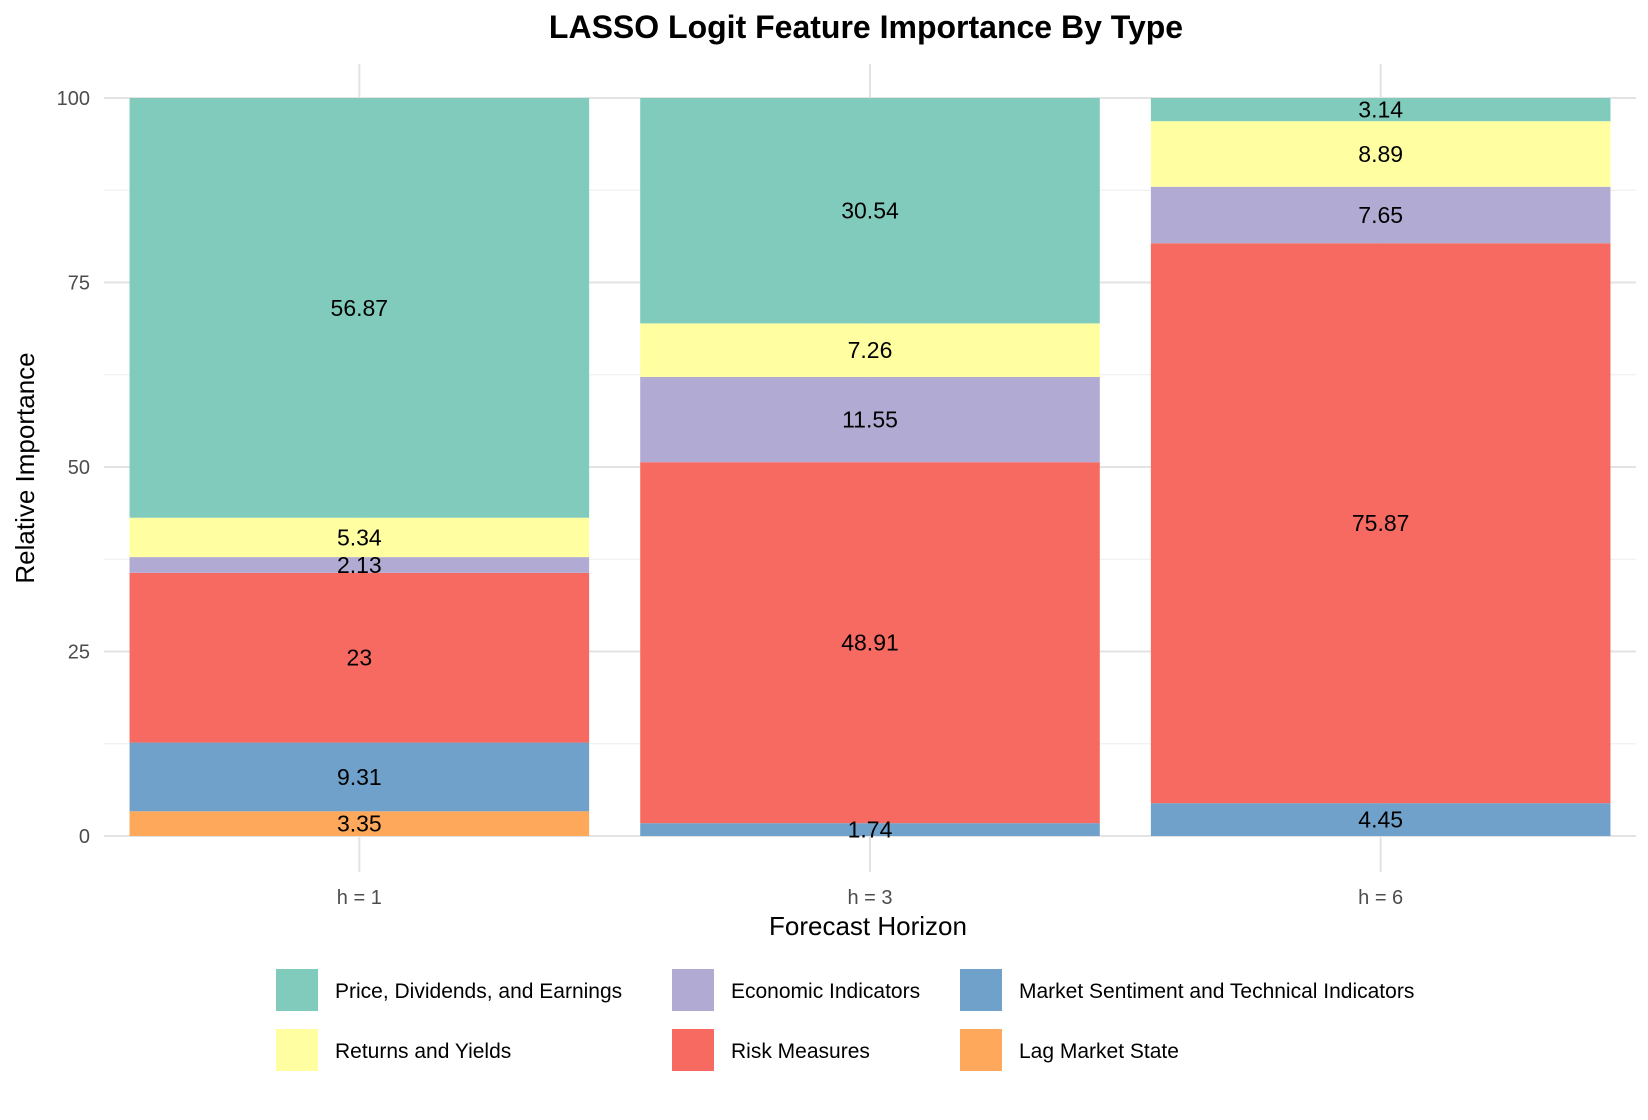 This screenshot has height=1120, width=1648. I want to click on y-tick-label: 0, so click(84, 837).